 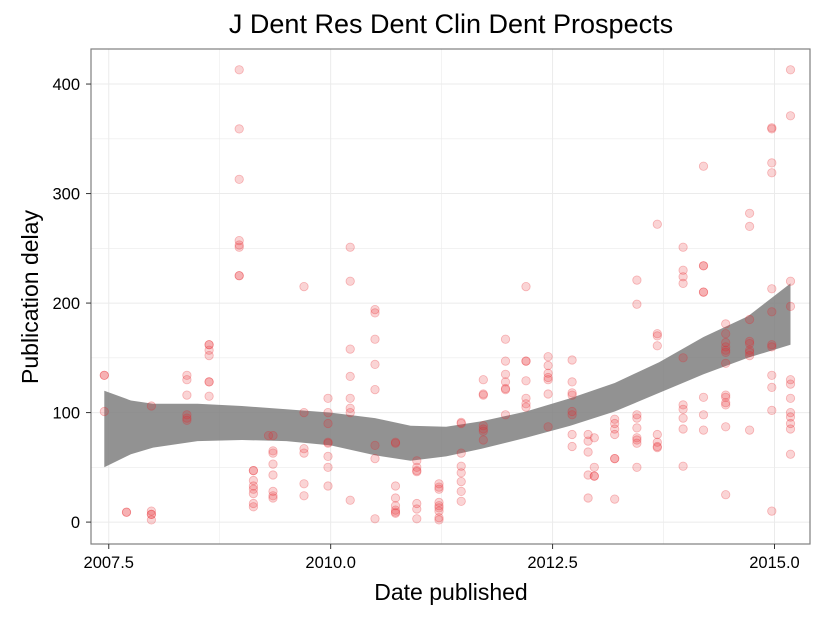 I want to click on chart-title: J Dent Res Dent Clin Dent Prospects, so click(x=451, y=24).